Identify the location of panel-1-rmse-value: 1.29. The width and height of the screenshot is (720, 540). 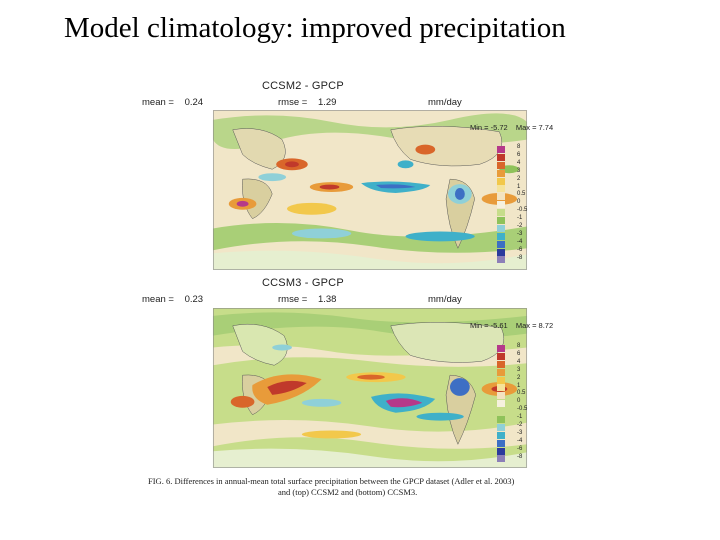
(327, 102).